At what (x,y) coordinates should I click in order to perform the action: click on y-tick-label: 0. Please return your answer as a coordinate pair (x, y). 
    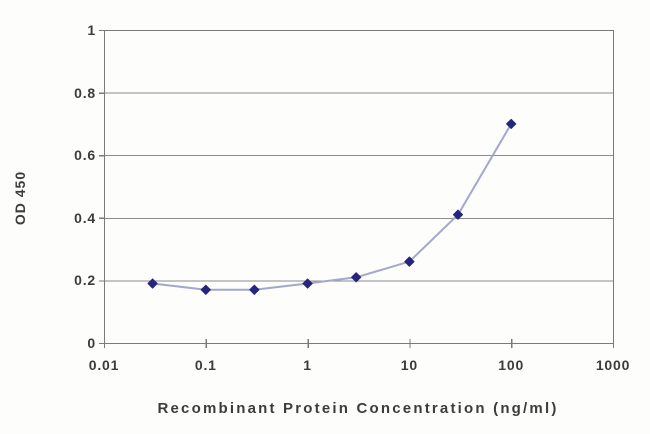
    Looking at the image, I should click on (91, 343).